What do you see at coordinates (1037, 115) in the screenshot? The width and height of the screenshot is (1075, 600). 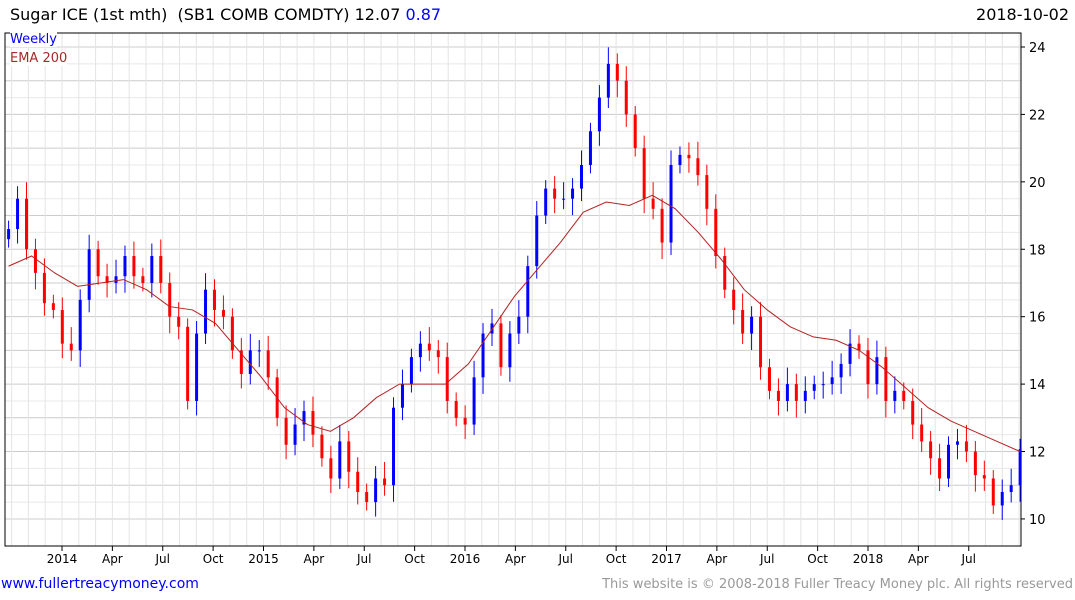 I see `y-tick-label: 22` at bounding box center [1037, 115].